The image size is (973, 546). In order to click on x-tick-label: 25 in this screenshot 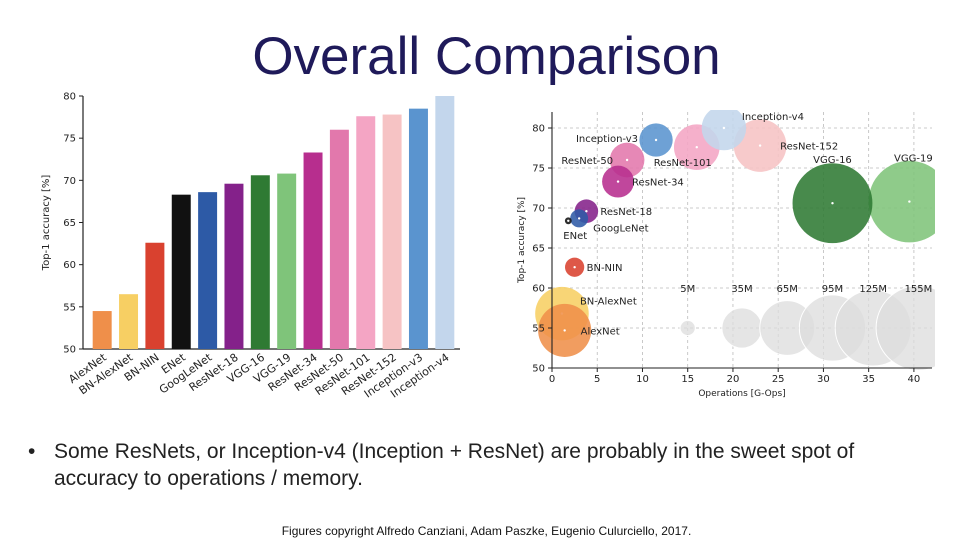, I will do `click(778, 379)`.